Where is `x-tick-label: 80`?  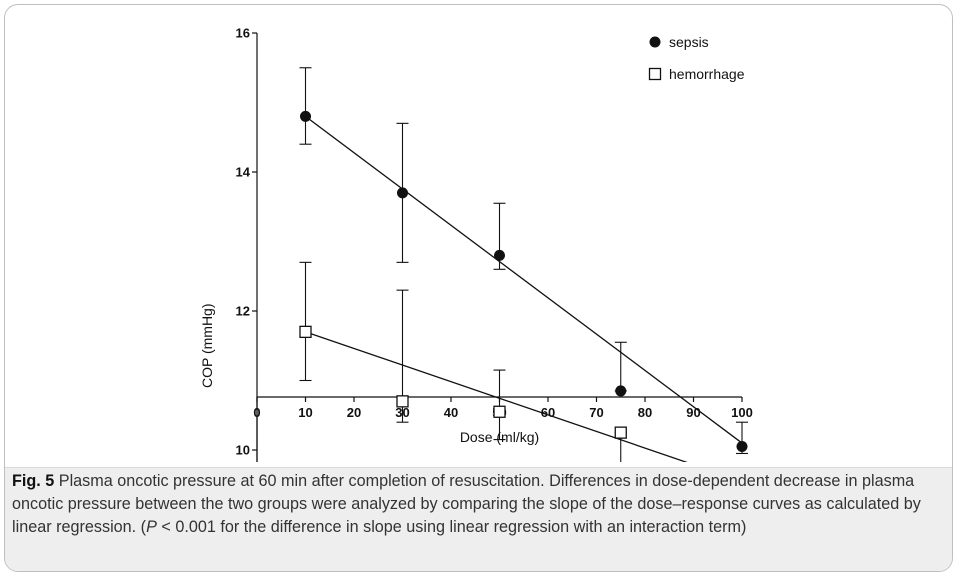
x-tick-label: 80 is located at coordinates (645, 412).